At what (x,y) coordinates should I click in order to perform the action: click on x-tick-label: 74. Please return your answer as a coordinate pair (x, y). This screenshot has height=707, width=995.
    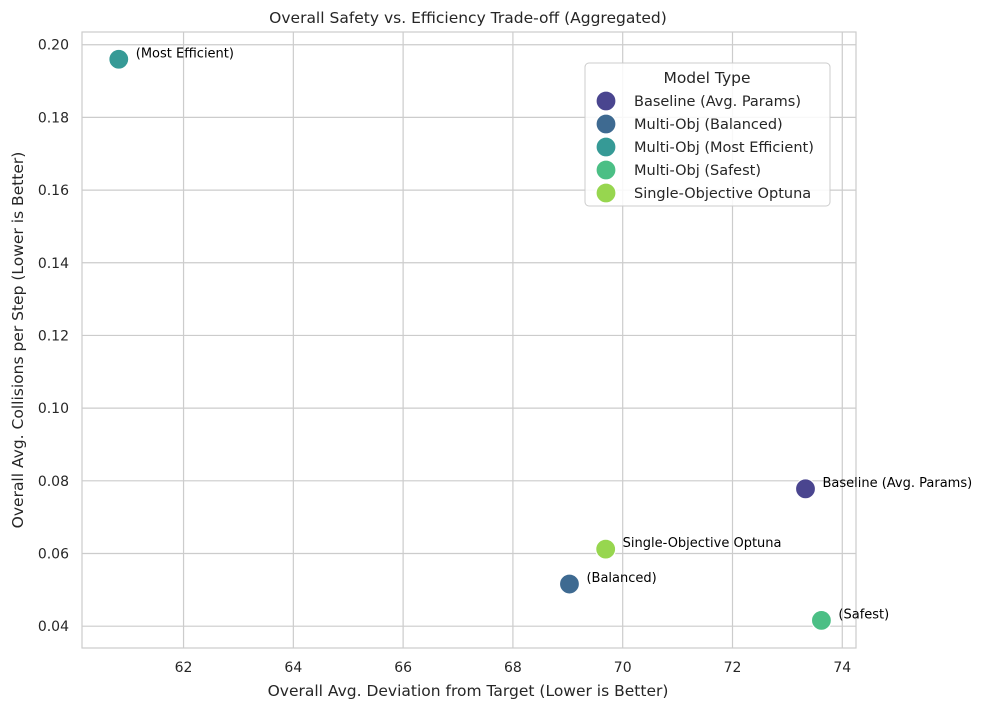
    Looking at the image, I should click on (842, 668).